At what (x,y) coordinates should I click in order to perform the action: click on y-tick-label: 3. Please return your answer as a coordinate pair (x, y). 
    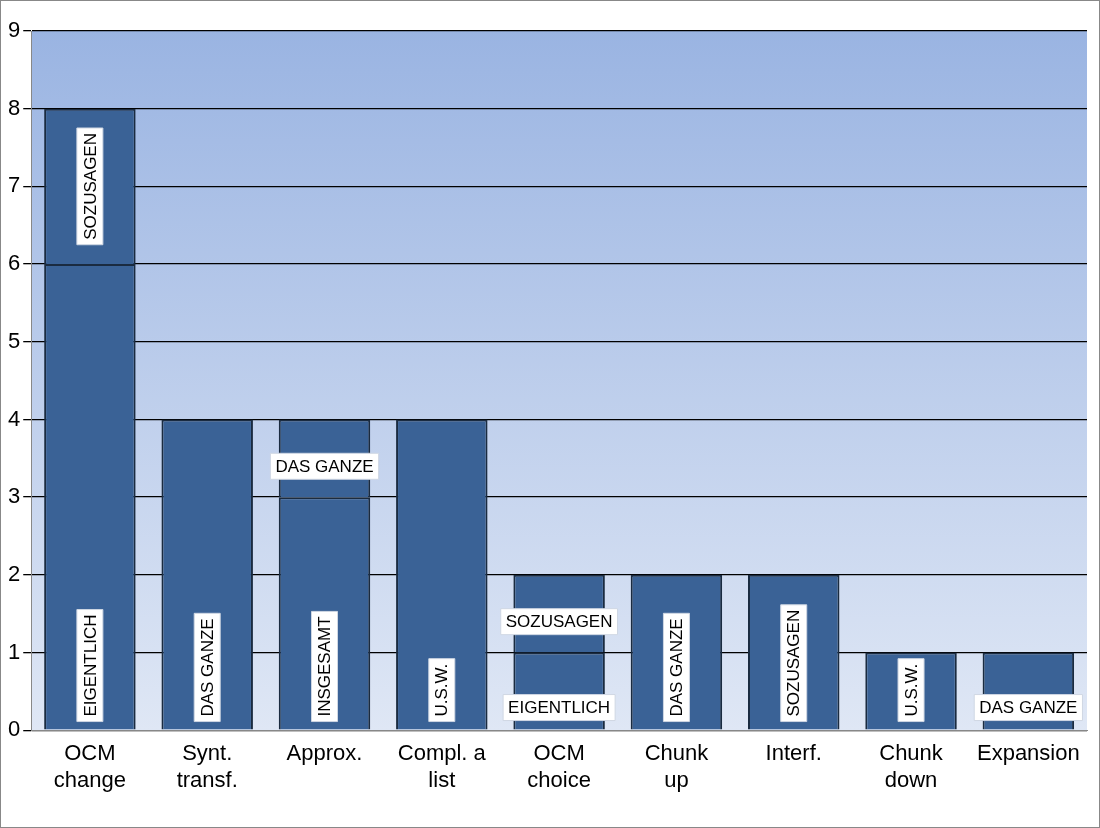
    Looking at the image, I should click on (14, 496).